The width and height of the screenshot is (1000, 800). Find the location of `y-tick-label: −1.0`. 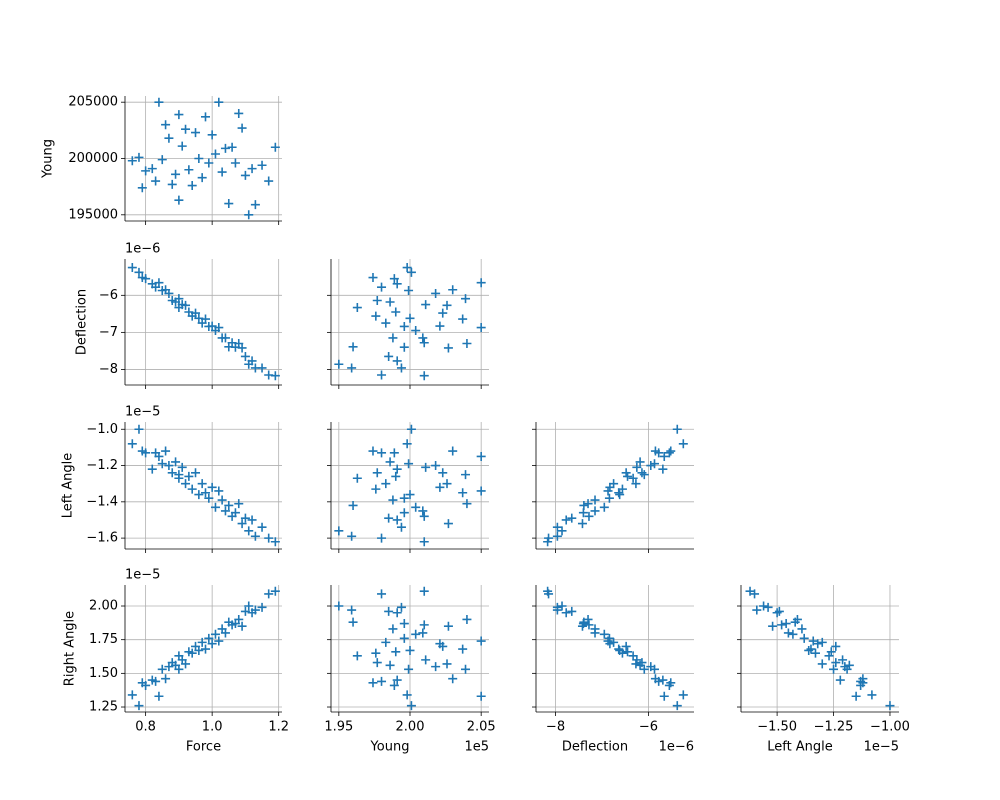

y-tick-label: −1.0 is located at coordinates (102, 429).